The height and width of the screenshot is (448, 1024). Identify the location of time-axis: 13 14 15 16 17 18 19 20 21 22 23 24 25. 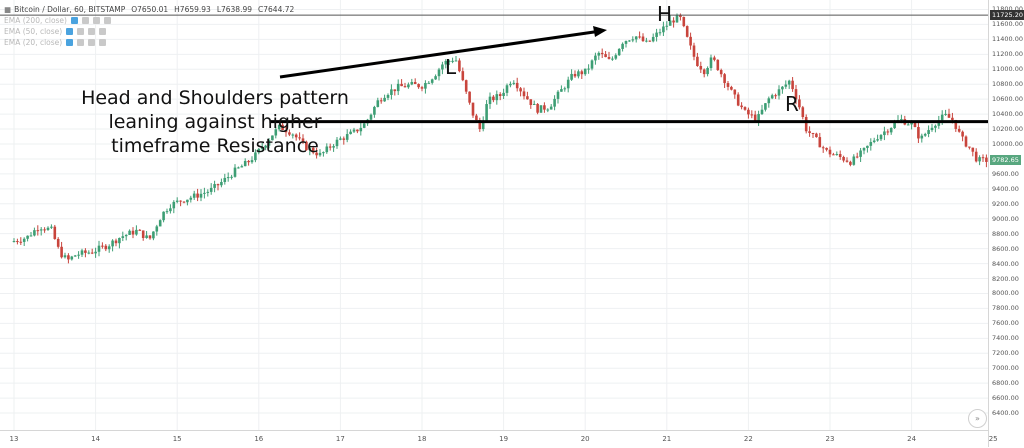
(499, 439).